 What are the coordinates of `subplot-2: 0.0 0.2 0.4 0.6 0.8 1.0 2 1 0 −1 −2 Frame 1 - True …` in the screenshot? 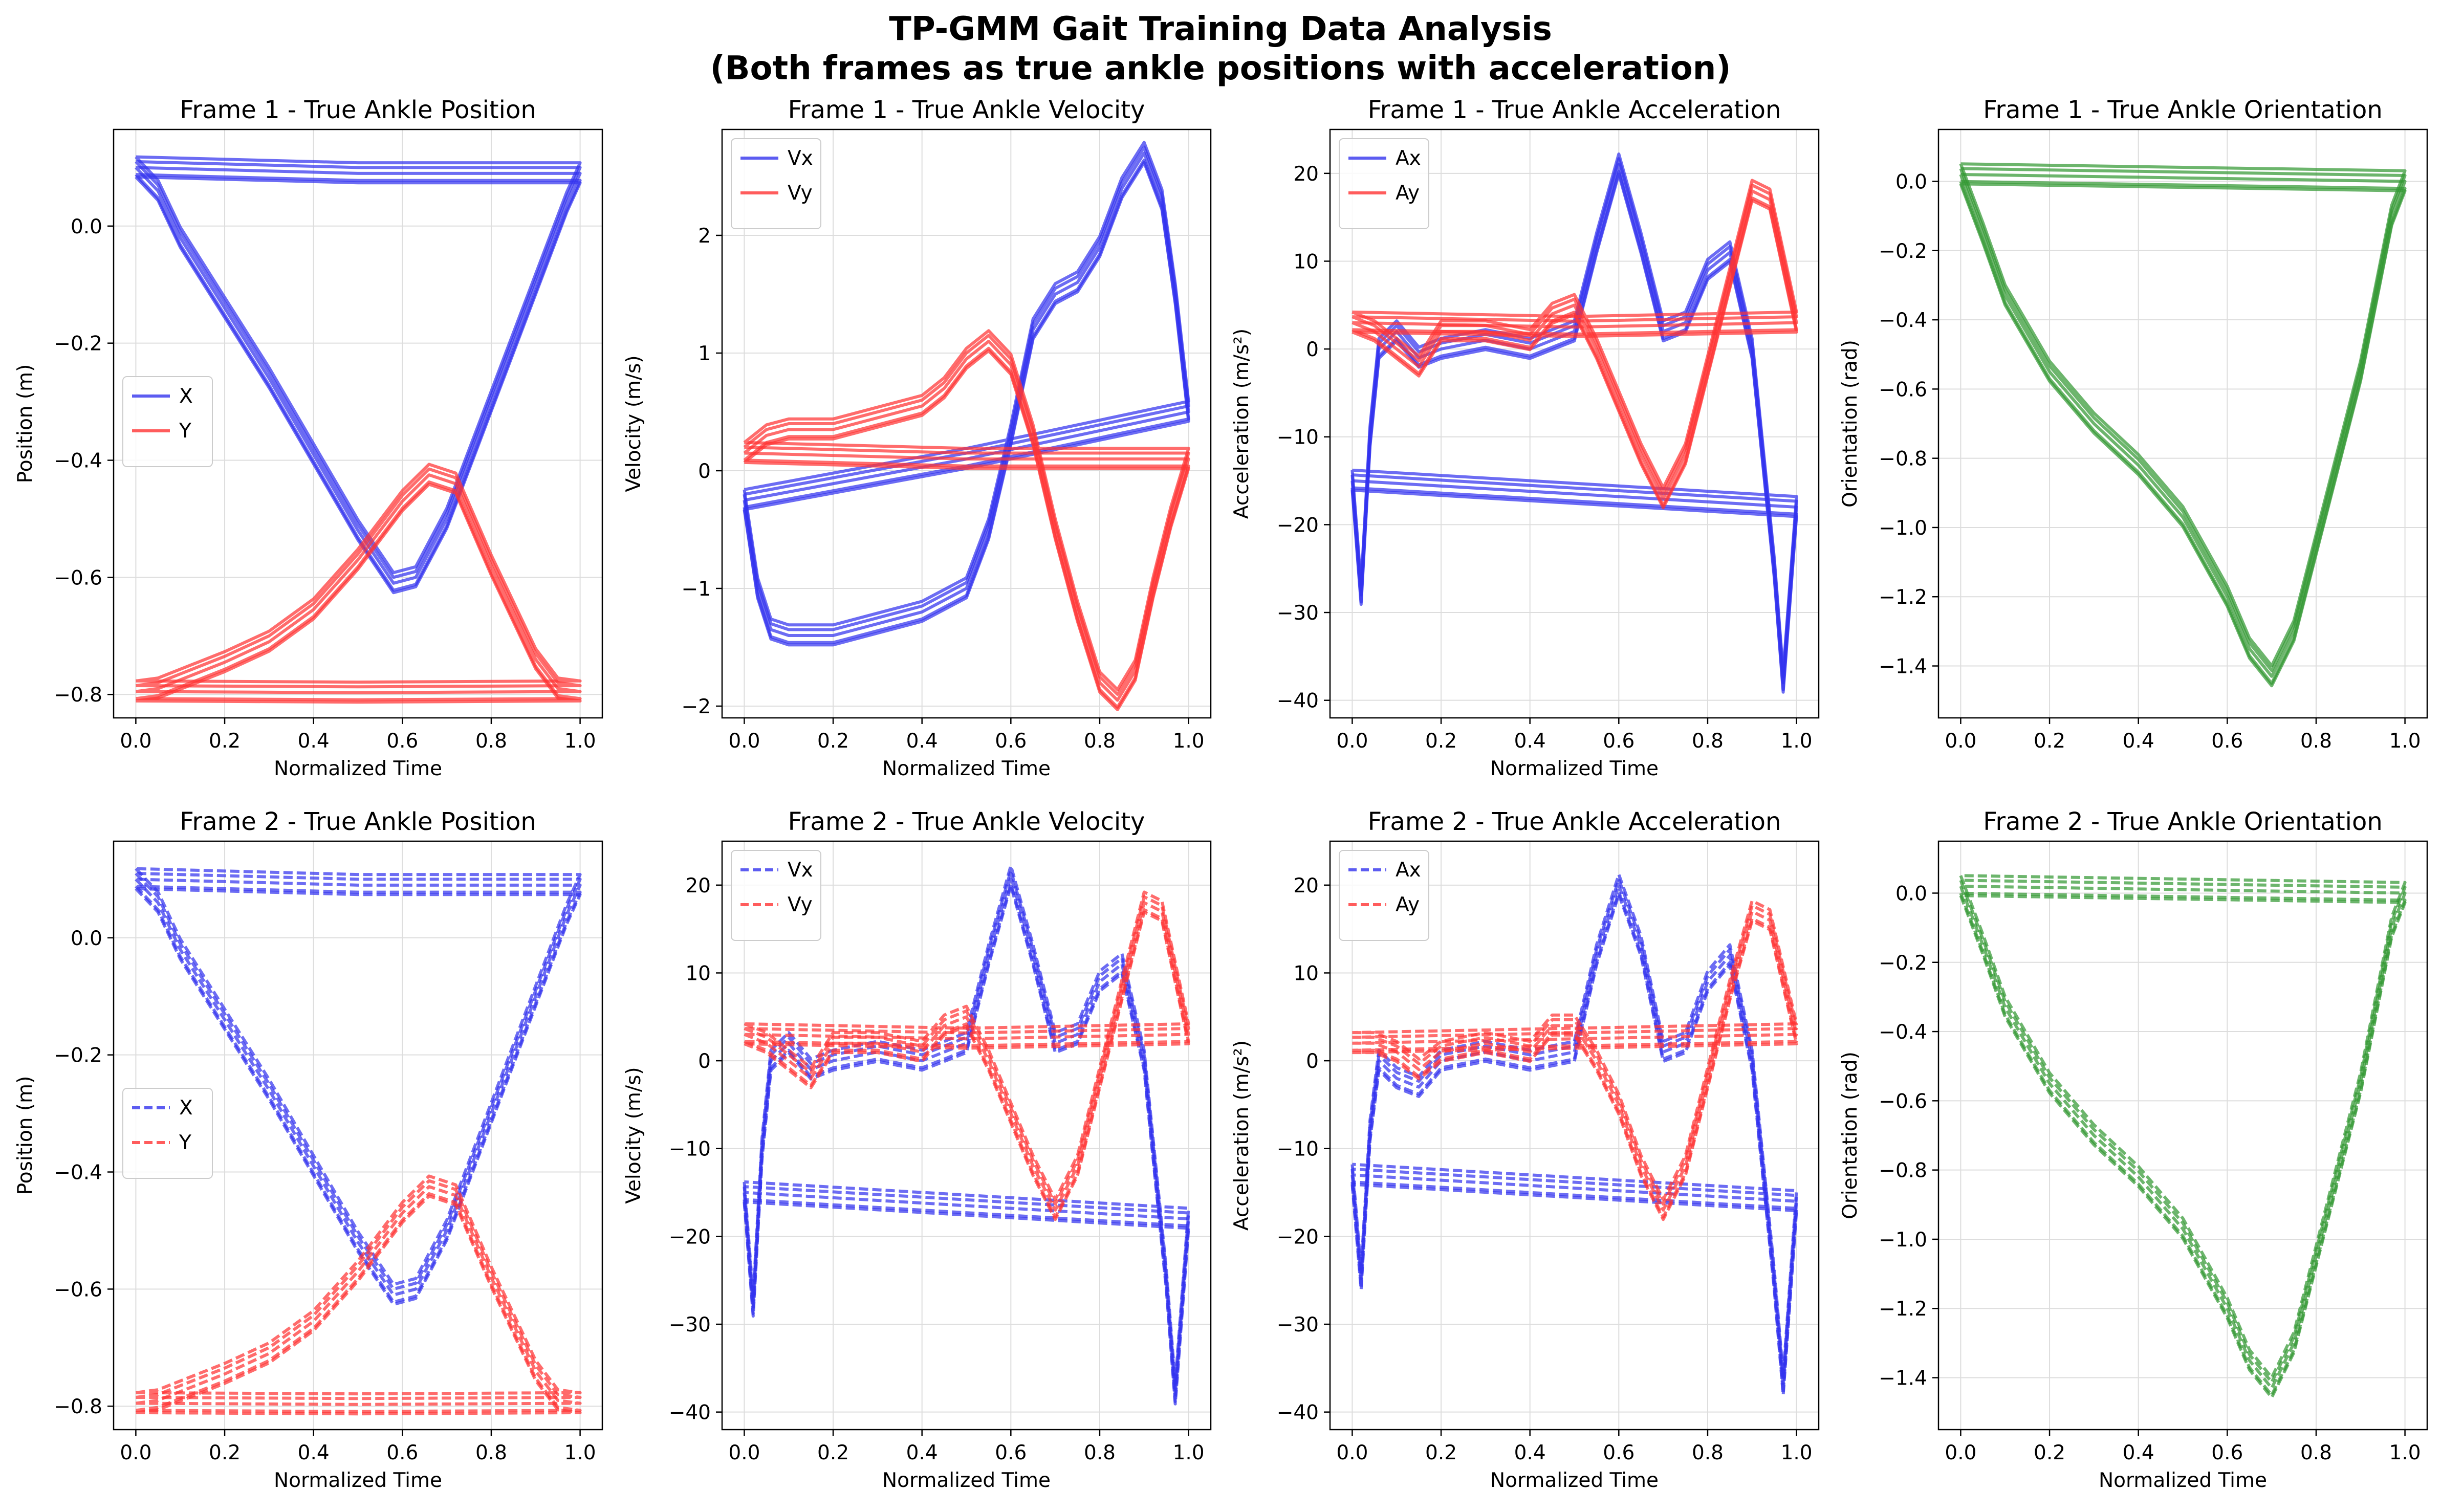 It's located at (917, 438).